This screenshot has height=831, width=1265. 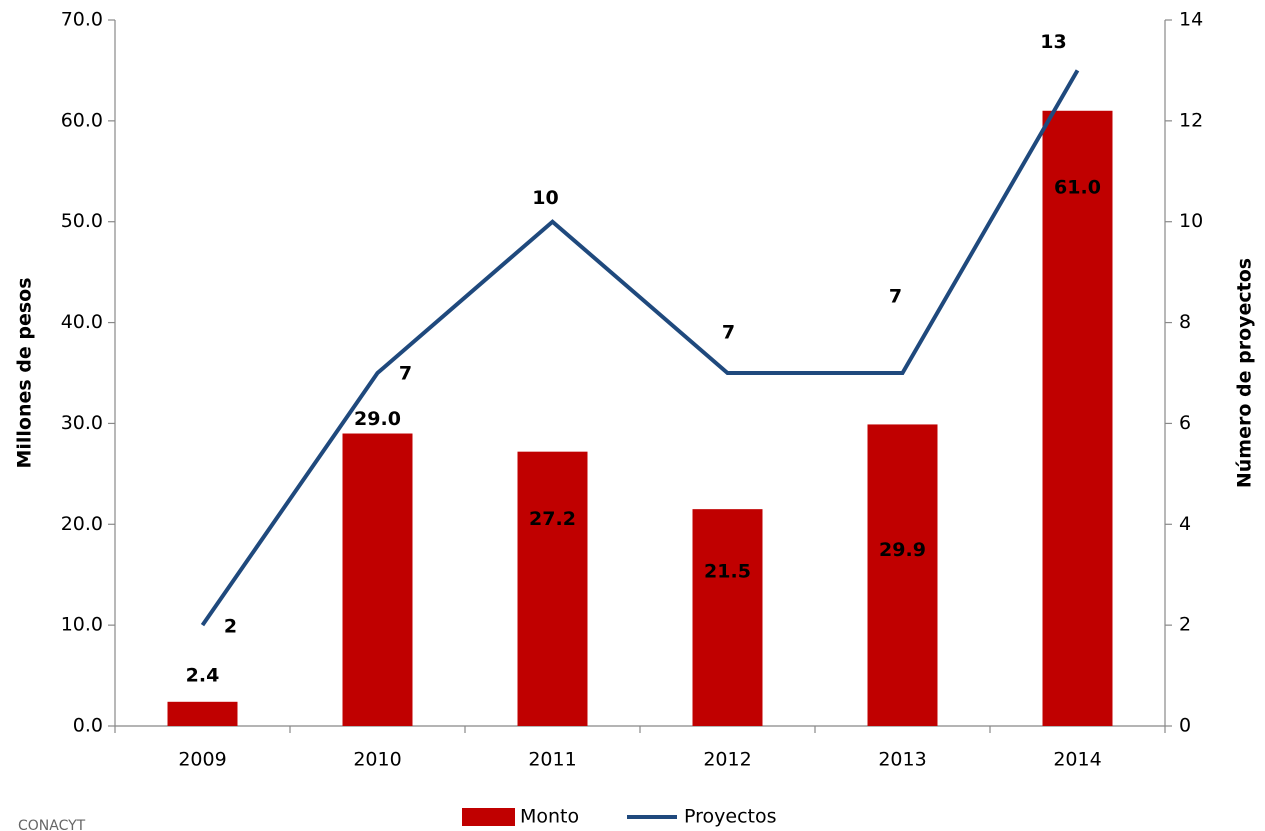 I want to click on source: CONACYT, so click(x=52, y=824).